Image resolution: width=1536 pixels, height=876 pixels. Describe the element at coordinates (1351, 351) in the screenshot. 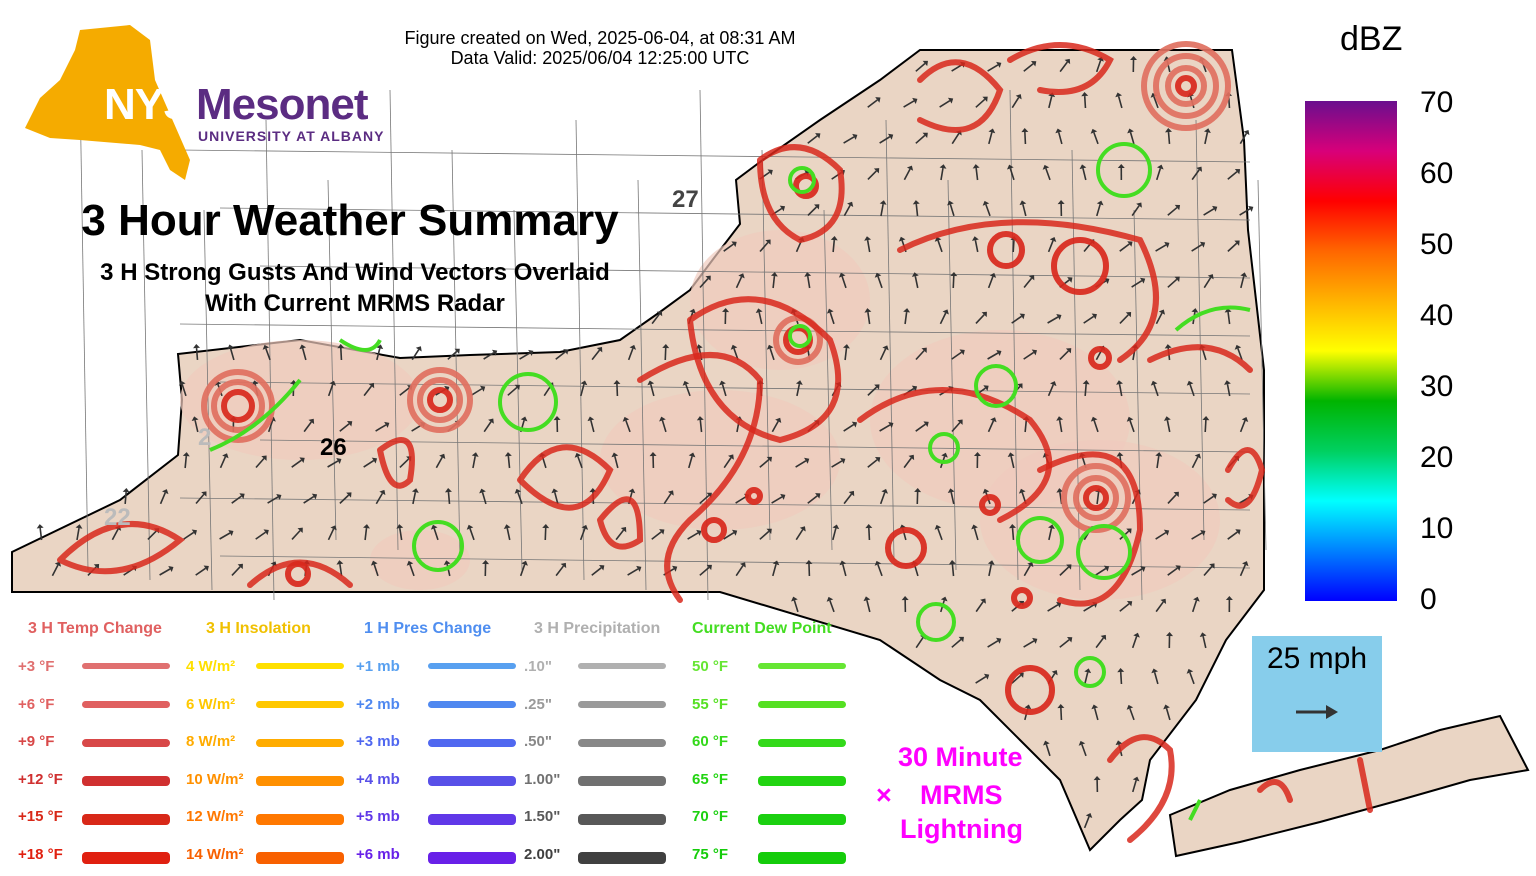

I see `colorbar` at that location.